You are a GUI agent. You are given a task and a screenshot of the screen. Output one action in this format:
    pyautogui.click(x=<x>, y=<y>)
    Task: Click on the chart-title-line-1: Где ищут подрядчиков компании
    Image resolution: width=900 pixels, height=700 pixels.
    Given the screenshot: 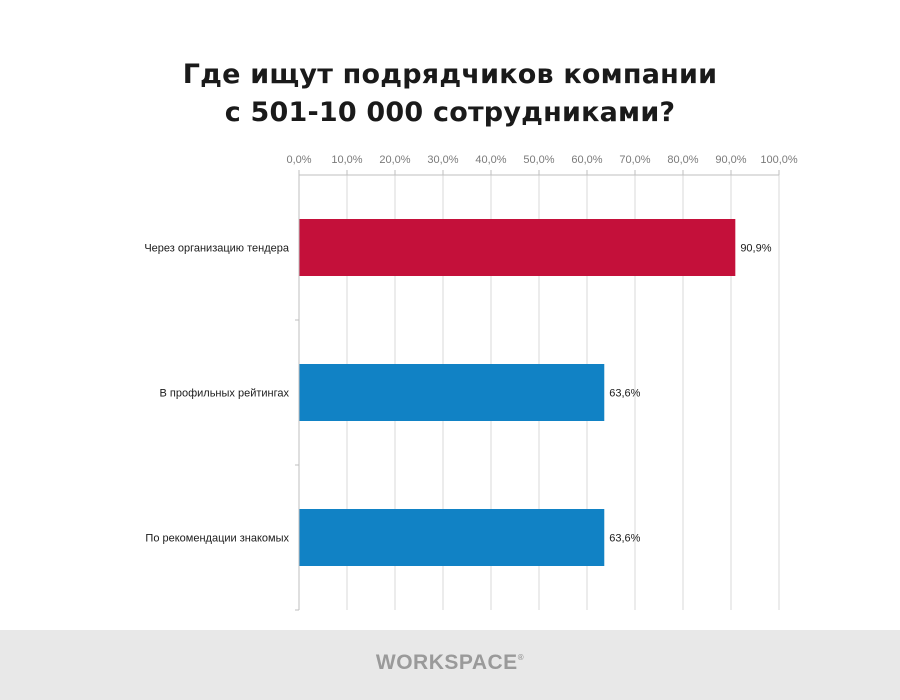 What is the action you would take?
    pyautogui.click(x=450, y=74)
    